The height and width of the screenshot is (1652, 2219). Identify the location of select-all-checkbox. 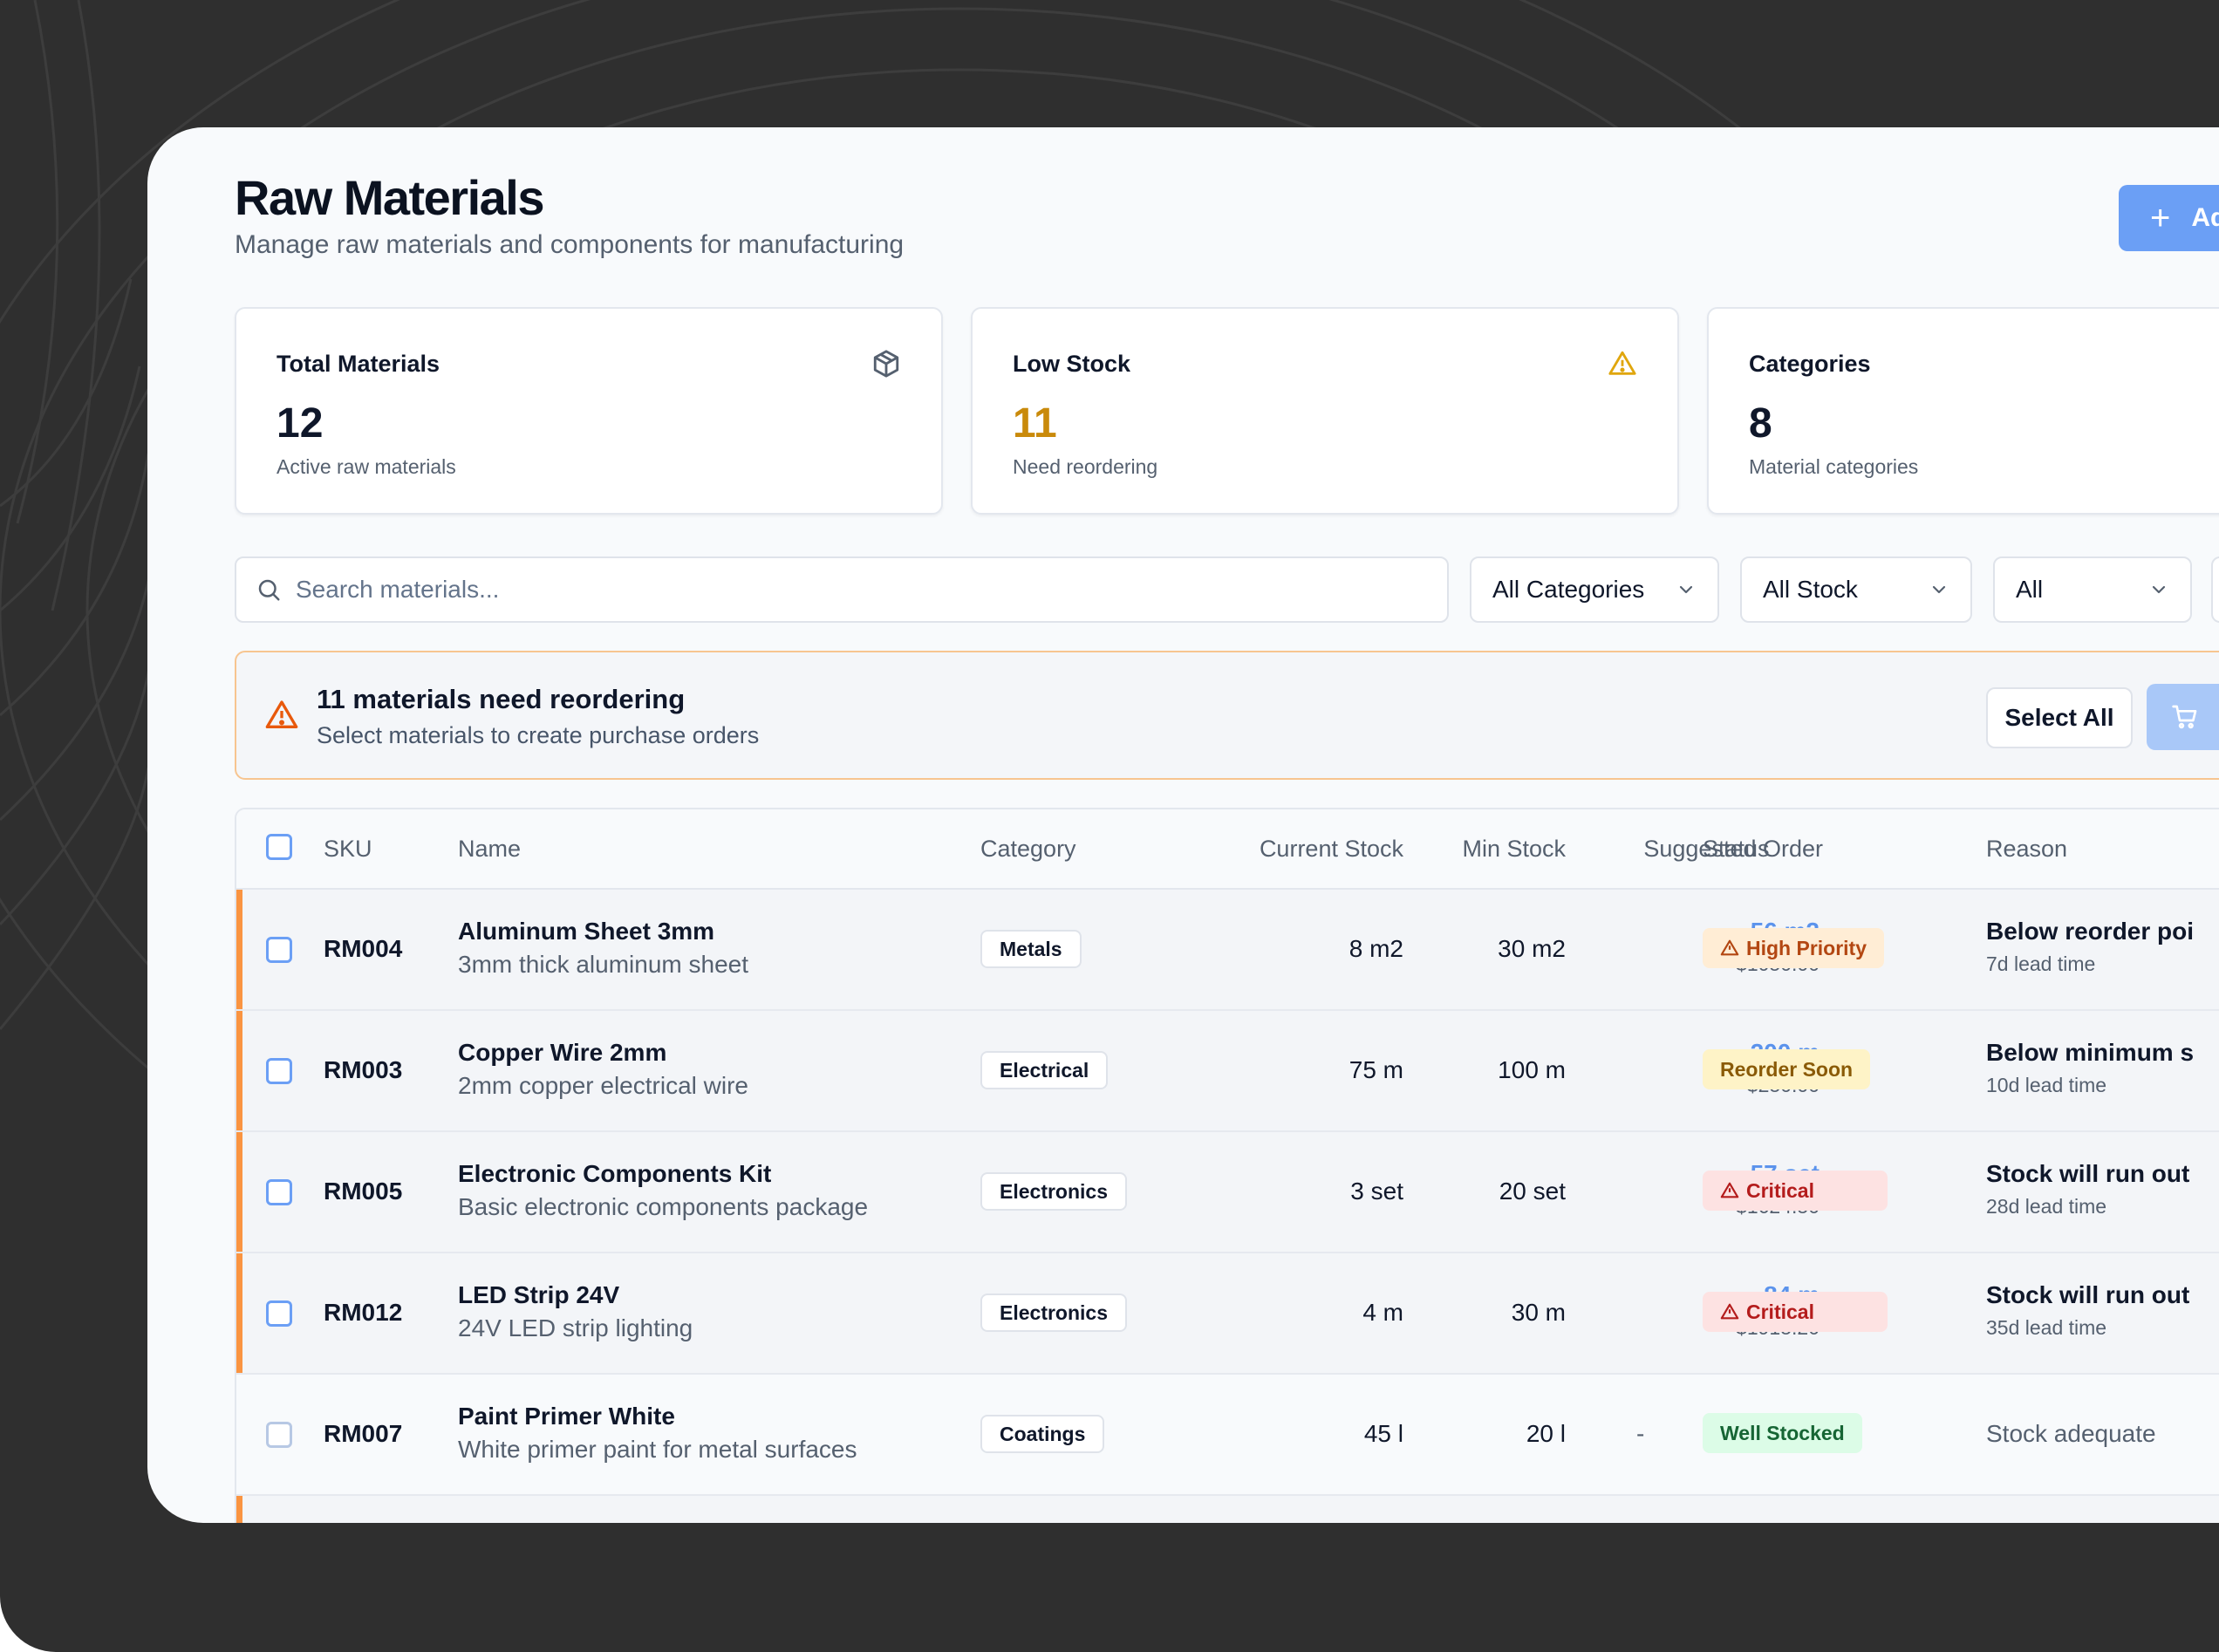
(279, 847).